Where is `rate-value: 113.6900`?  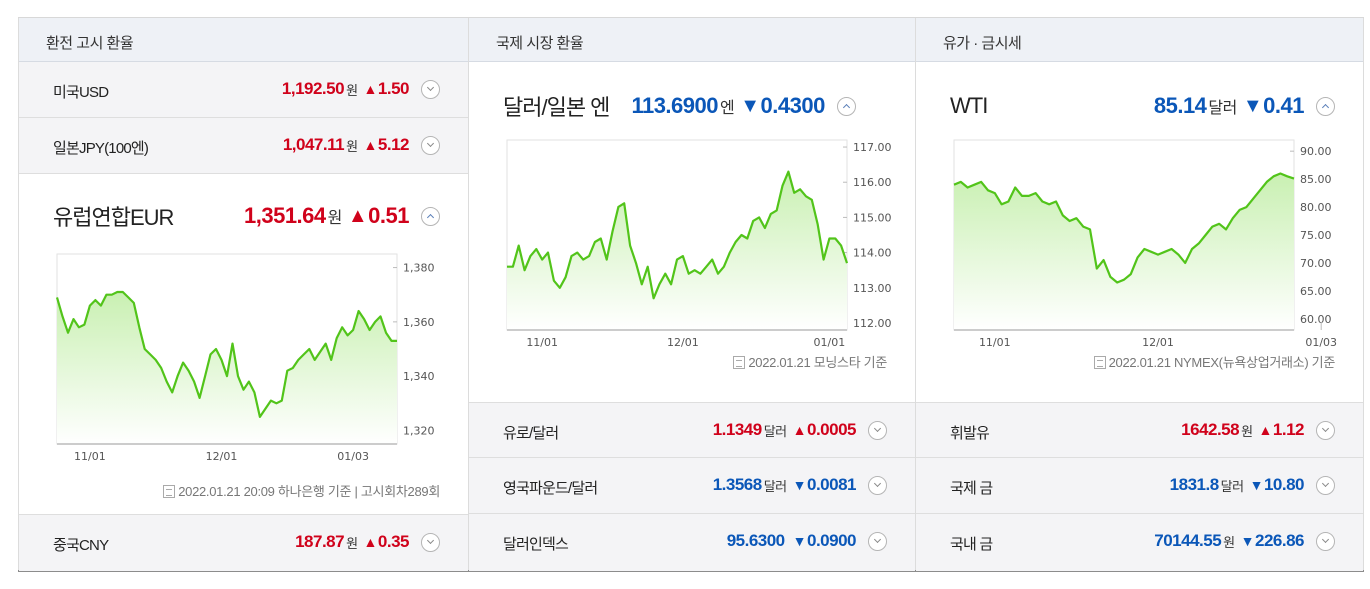
rate-value: 113.6900 is located at coordinates (674, 105).